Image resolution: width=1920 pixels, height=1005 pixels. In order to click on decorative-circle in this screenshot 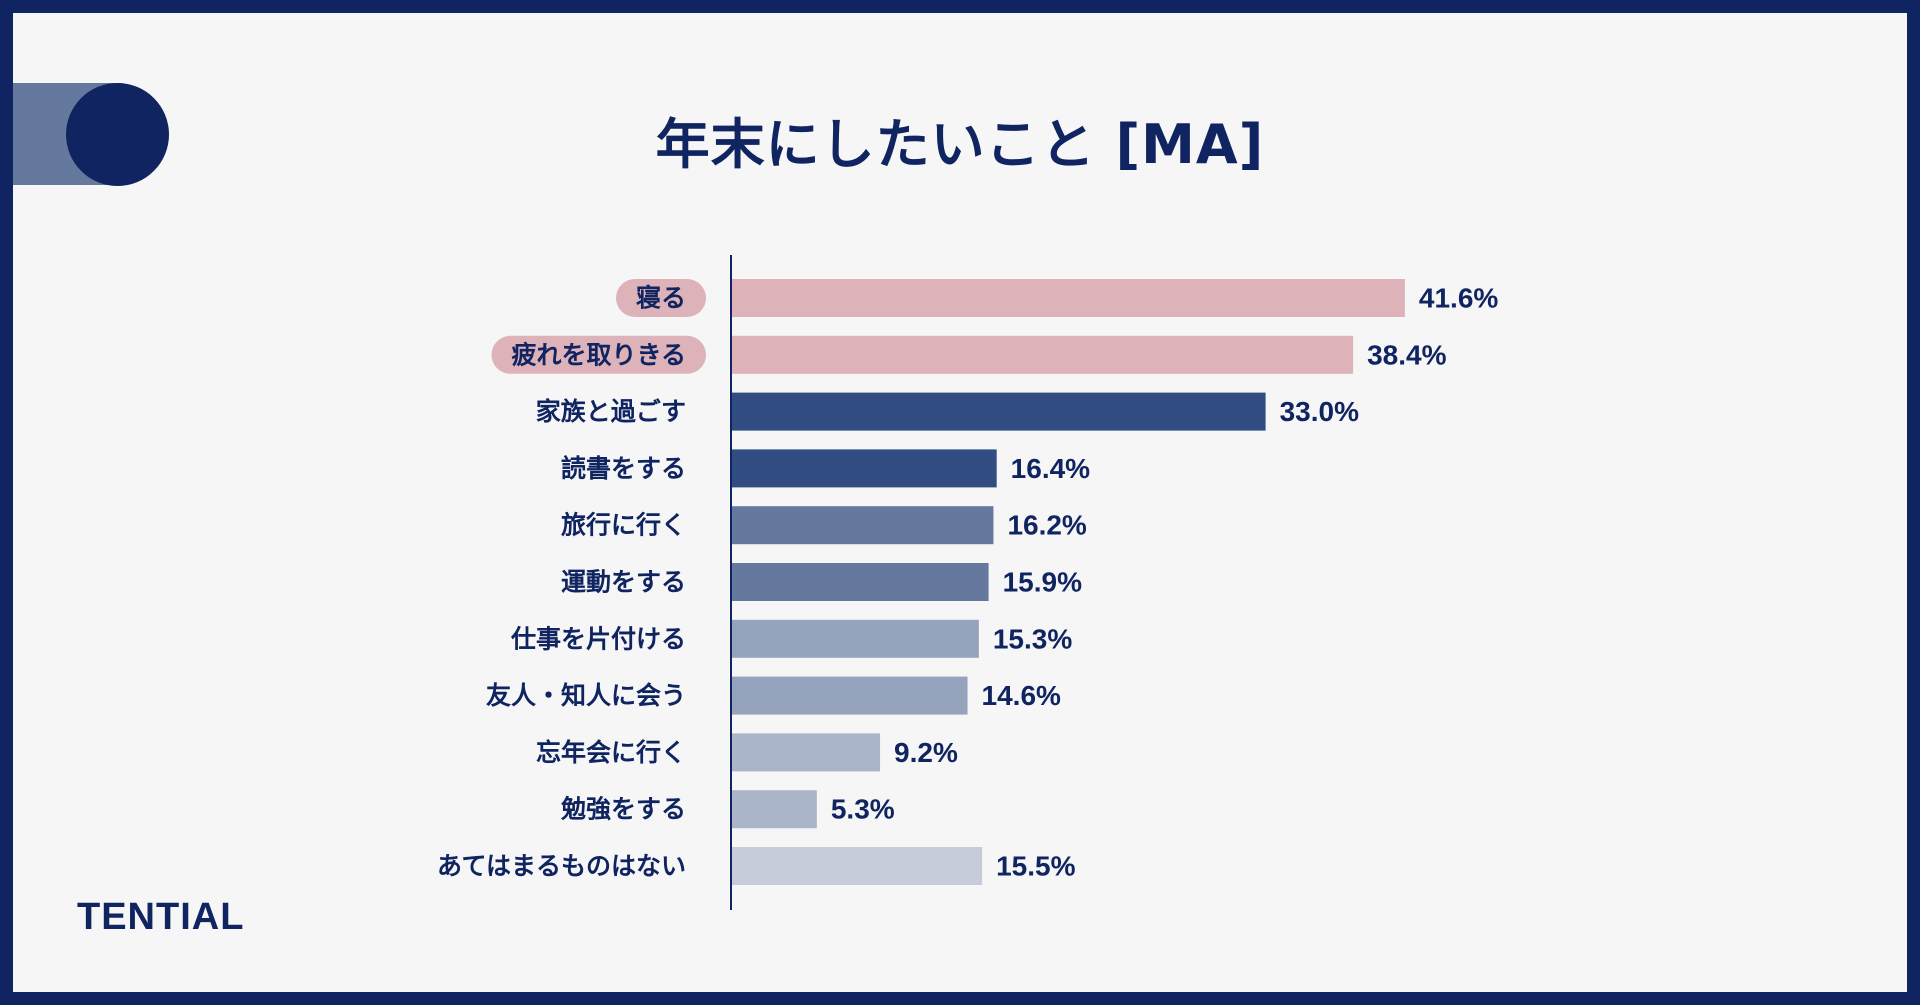, I will do `click(117, 134)`.